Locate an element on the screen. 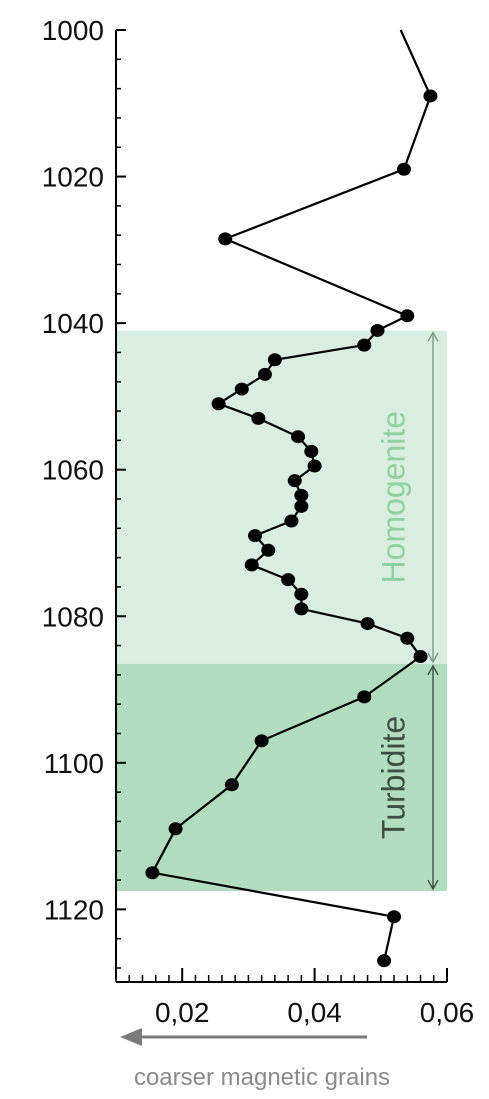  y-tick-labels: 1000 1020 1040 1060 1080 1100 1120 is located at coordinates (73, 470).